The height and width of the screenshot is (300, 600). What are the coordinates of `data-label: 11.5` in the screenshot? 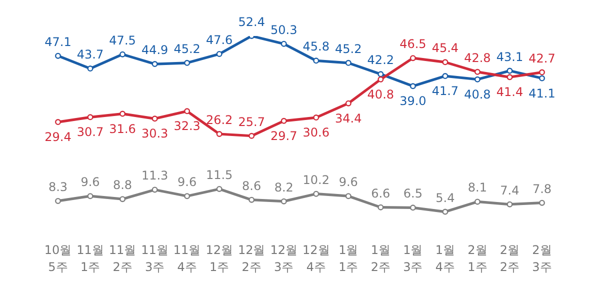 It's located at (219, 175).